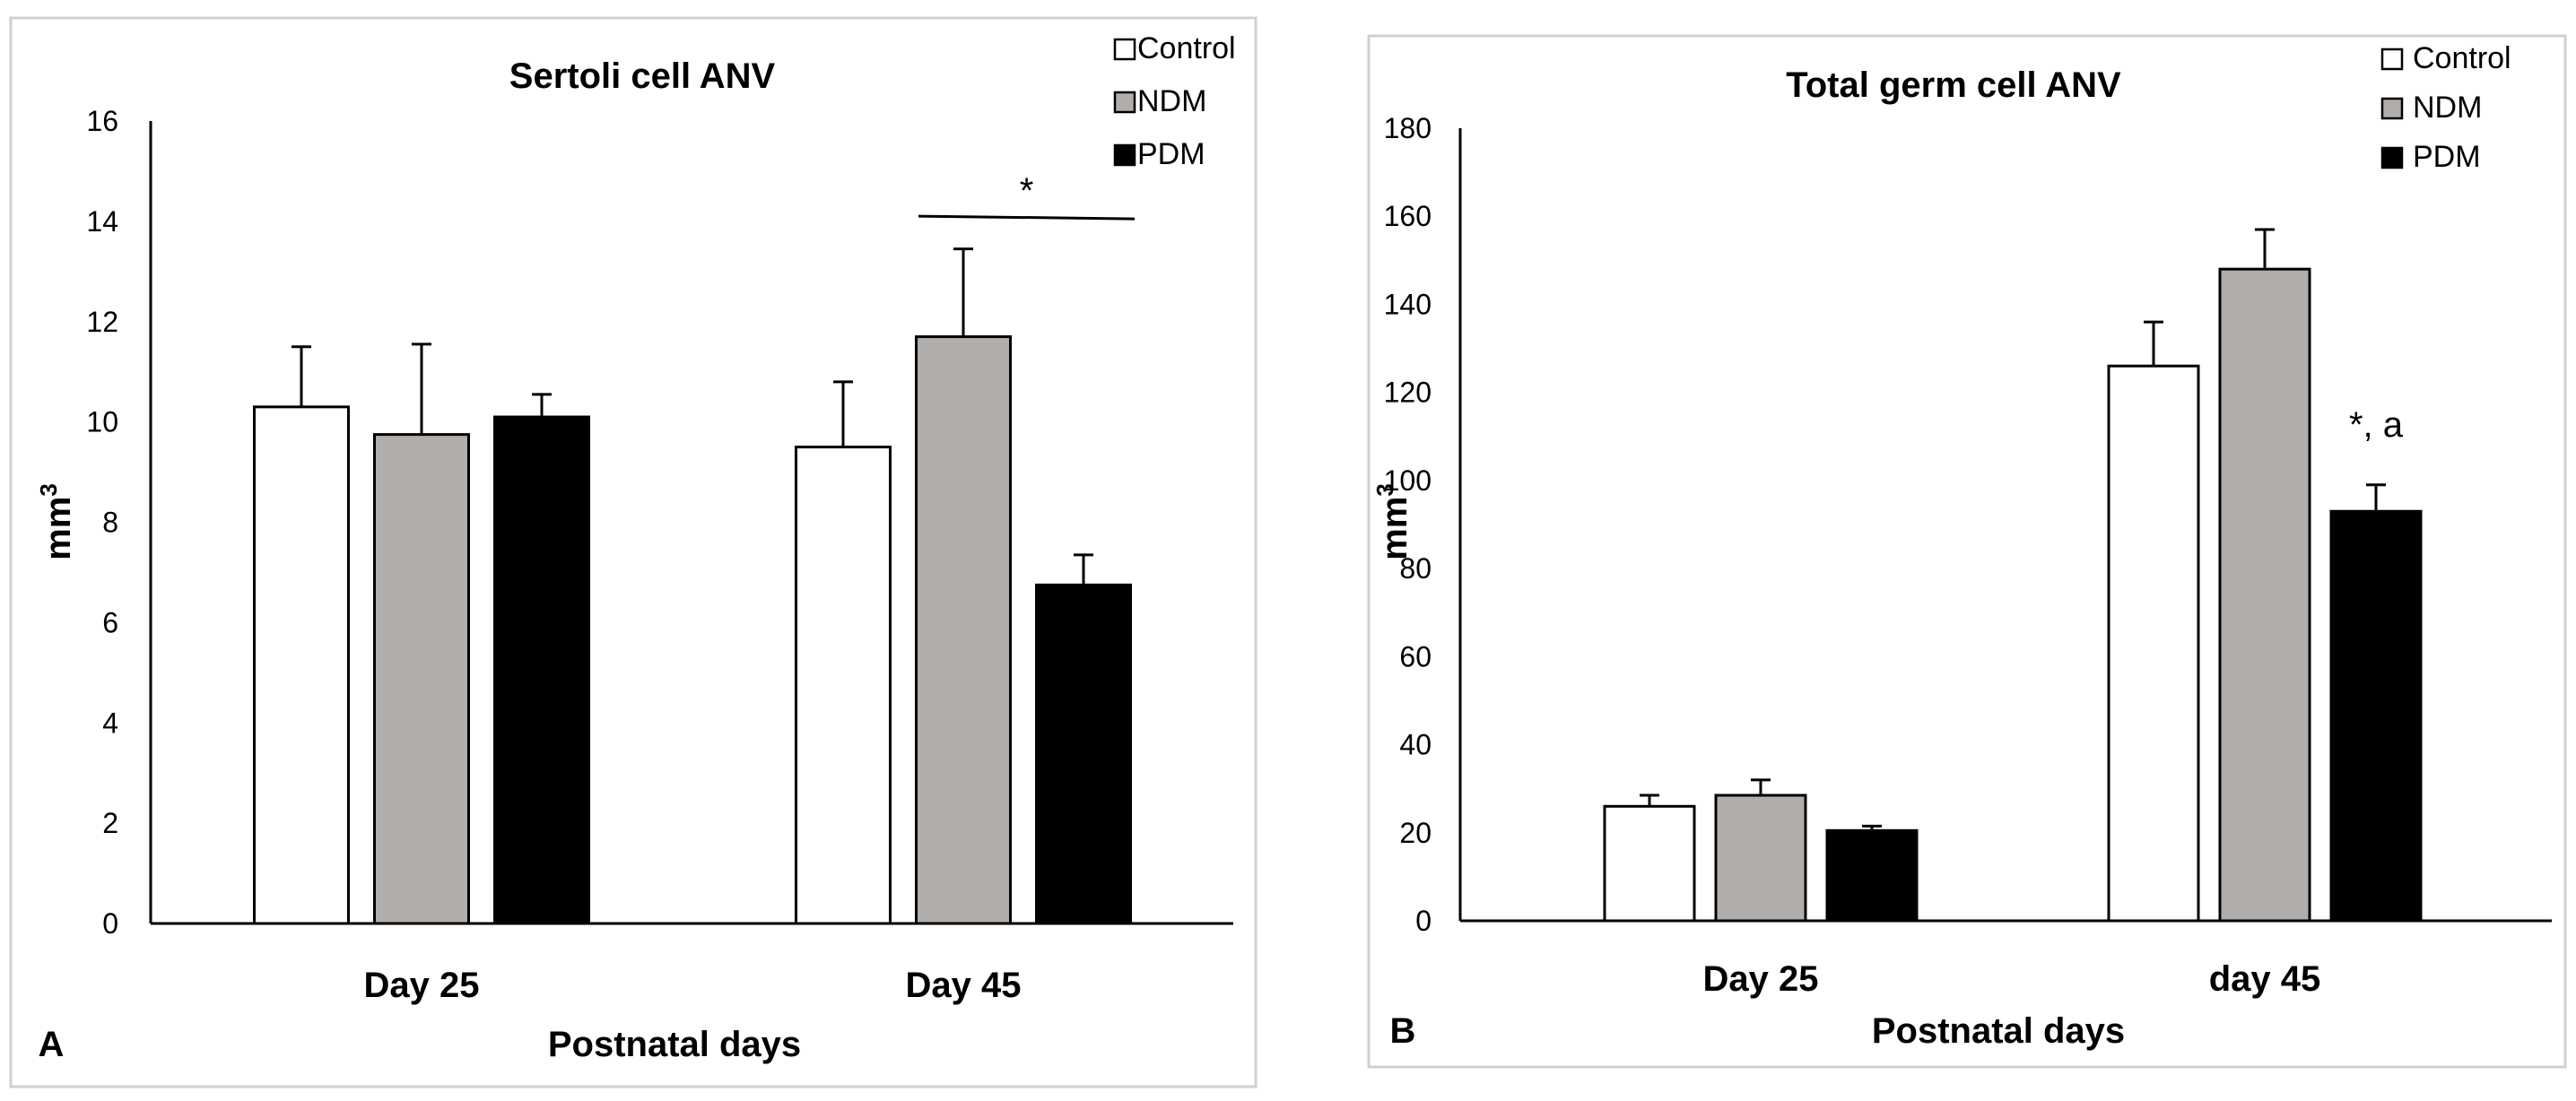 This screenshot has height=1101, width=2576. Describe the element at coordinates (964, 985) in the screenshot. I see `x-category-label: Day 45` at that location.